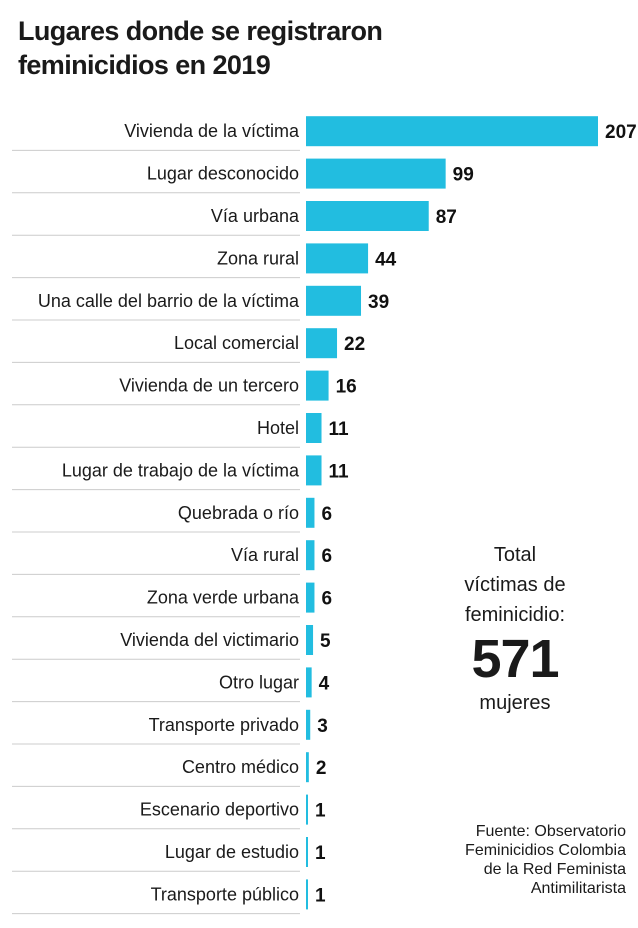  Describe the element at coordinates (258, 258) in the screenshot. I see `category-label: Zona rural` at that location.